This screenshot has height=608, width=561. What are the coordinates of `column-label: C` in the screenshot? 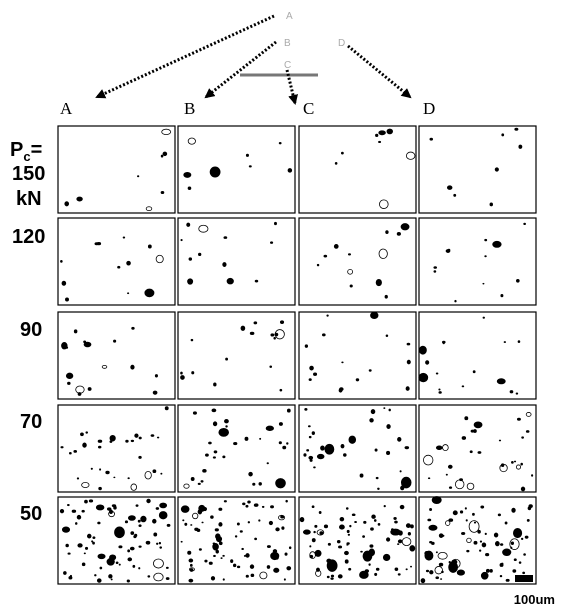 It's located at (308, 108).